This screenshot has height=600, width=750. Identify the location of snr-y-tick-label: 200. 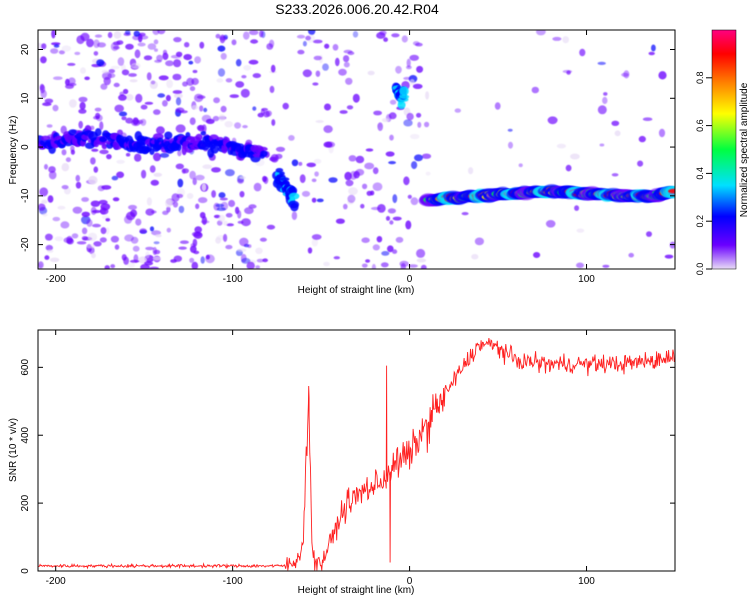
(25, 502).